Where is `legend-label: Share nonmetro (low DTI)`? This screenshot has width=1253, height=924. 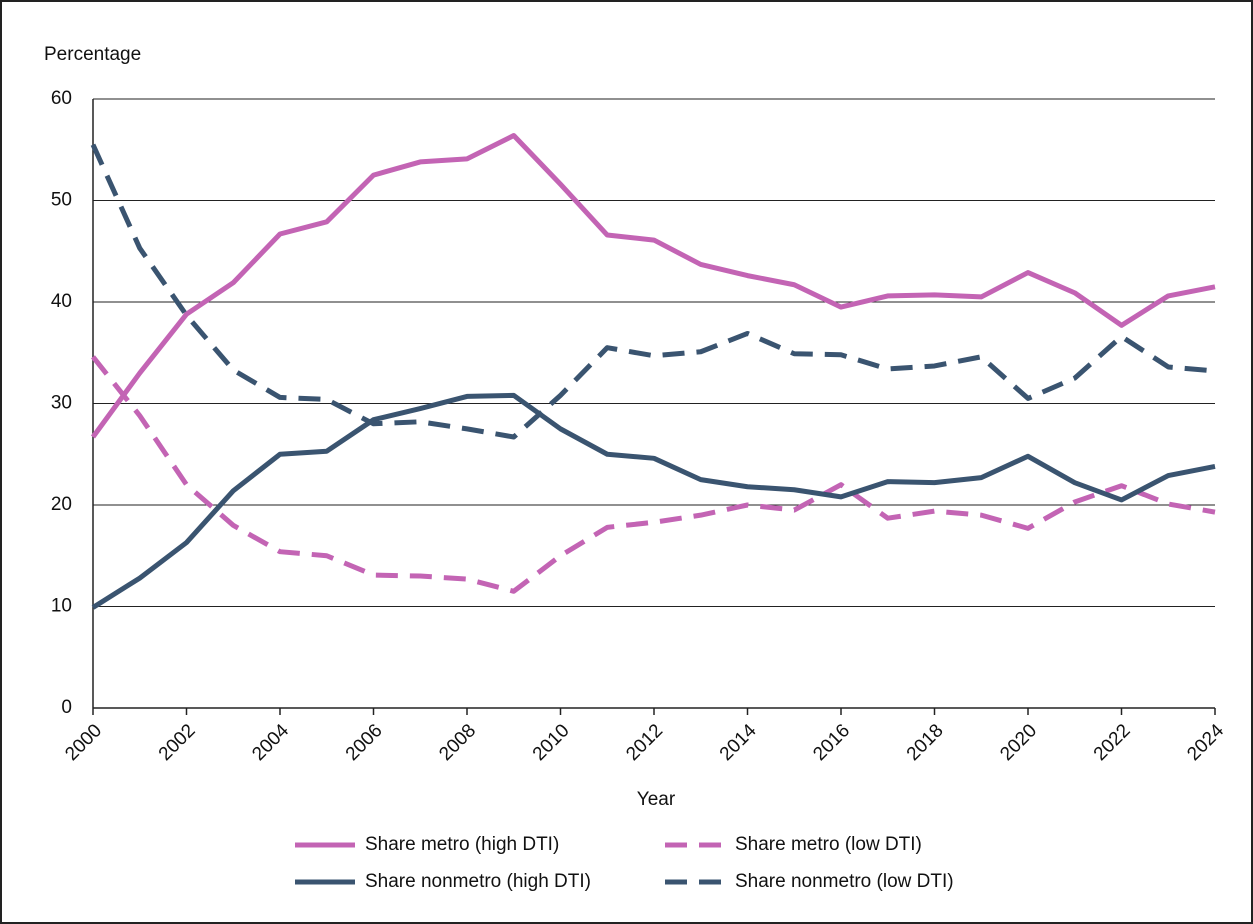 legend-label: Share nonmetro (low DTI) is located at coordinates (844, 881).